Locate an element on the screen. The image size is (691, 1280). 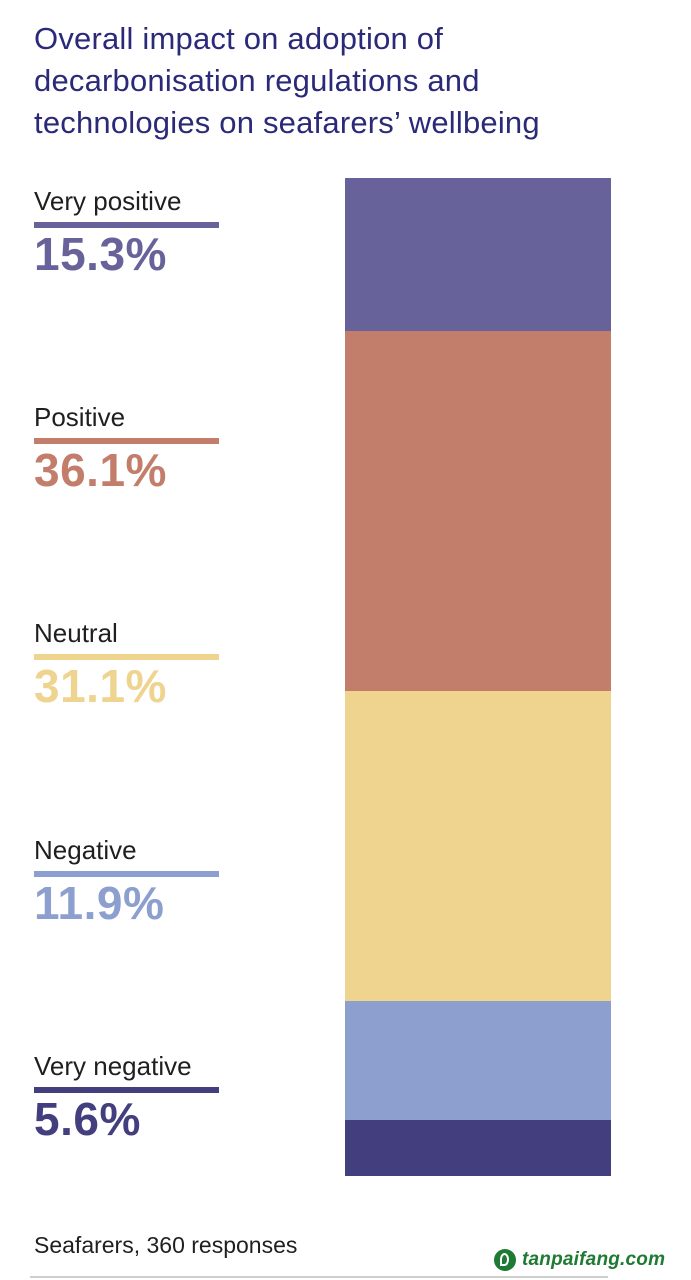
footer-note: Seafarers, 360 responses is located at coordinates (166, 1245).